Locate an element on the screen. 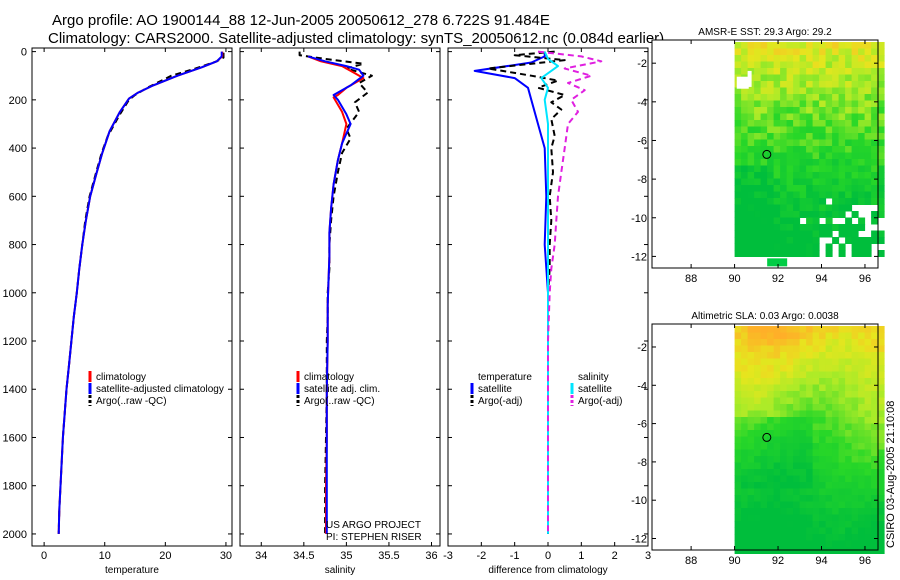  amsre-sst-ytick-label: -2 is located at coordinates (642, 64).